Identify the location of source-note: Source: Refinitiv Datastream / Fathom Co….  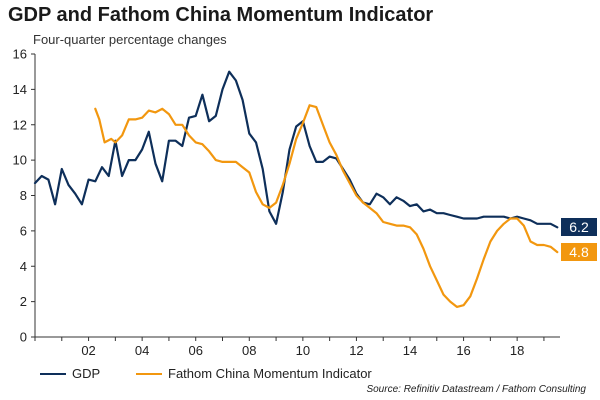
(476, 389).